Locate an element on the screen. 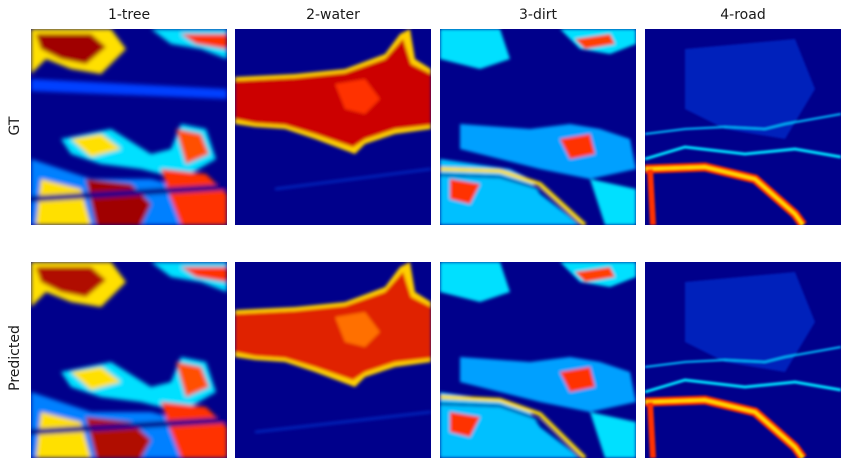 The height and width of the screenshot is (467, 850). heatmap-gt-water is located at coordinates (333, 127).